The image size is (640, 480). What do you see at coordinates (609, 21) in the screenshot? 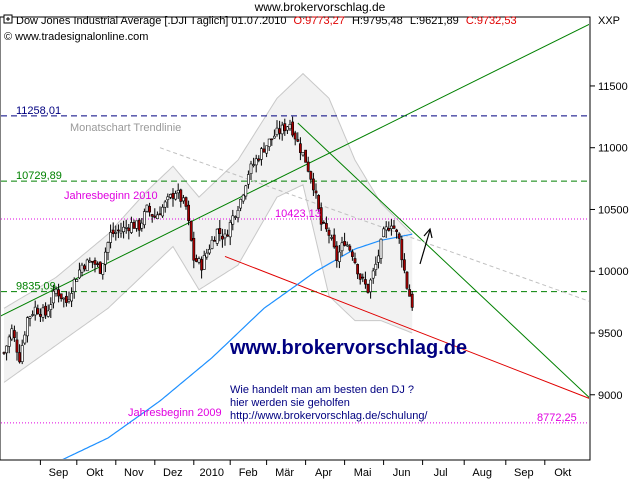
I see `symbol-label: XXP` at bounding box center [609, 21].